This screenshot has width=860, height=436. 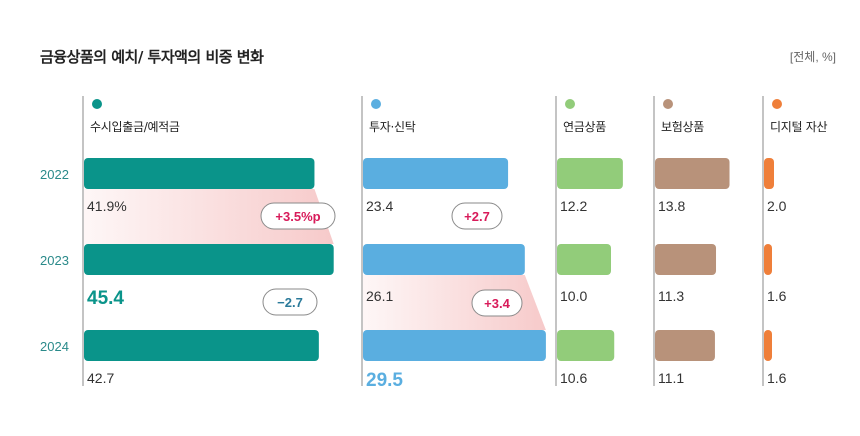 I want to click on value-label-insurance-2023: 11.3, so click(x=671, y=296).